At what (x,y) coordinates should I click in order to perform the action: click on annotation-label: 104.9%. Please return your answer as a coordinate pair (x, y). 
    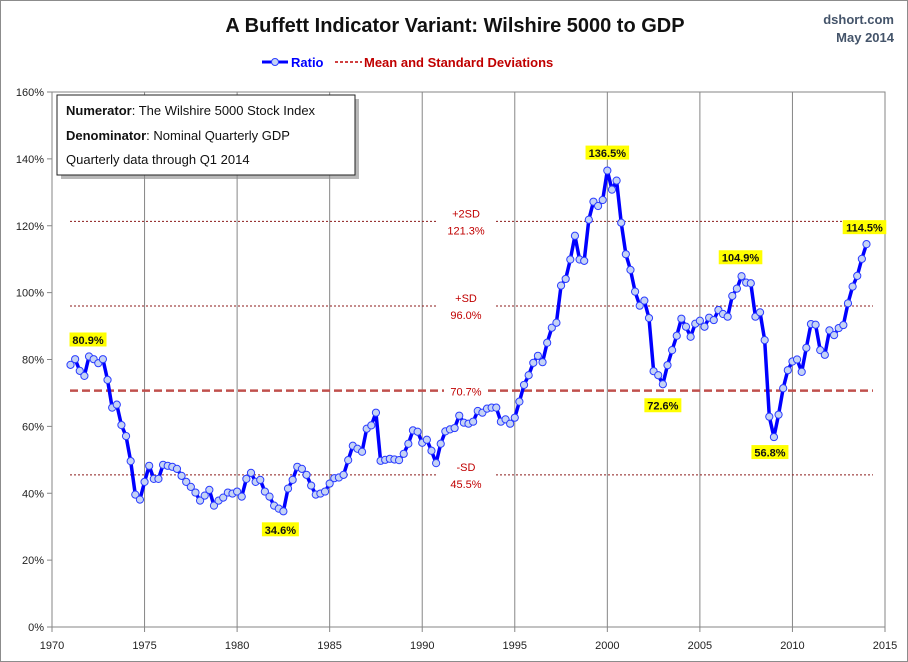
    Looking at the image, I should click on (741, 259).